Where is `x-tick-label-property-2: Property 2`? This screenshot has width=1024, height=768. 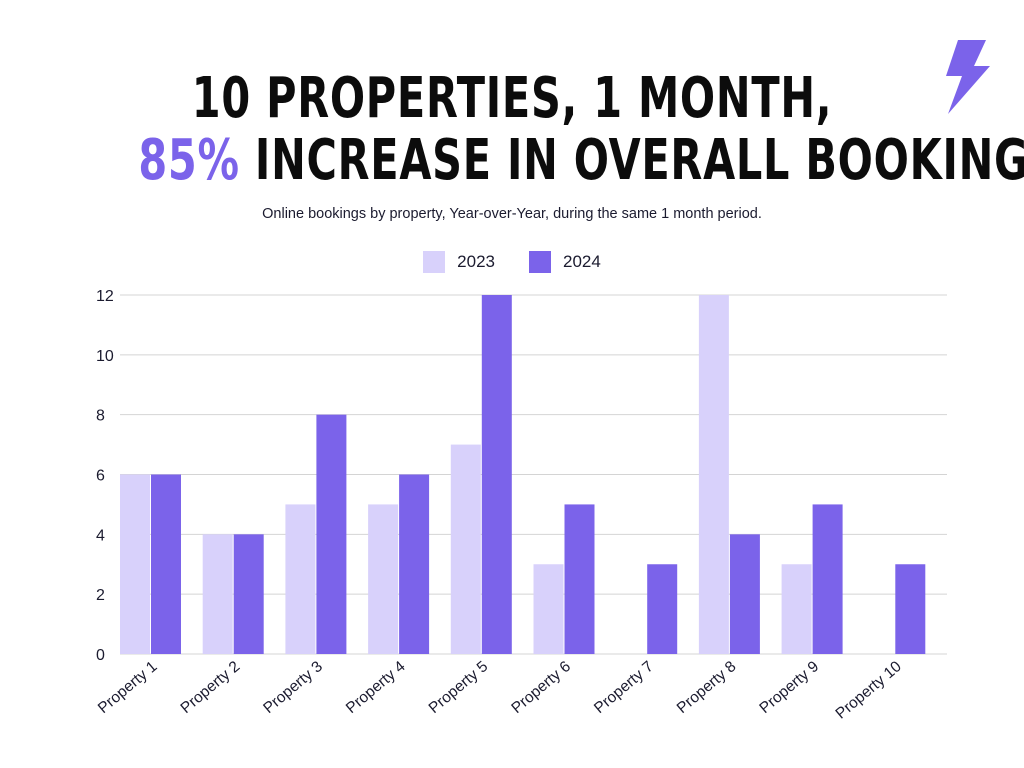 x-tick-label-property-2: Property 2 is located at coordinates (211, 687).